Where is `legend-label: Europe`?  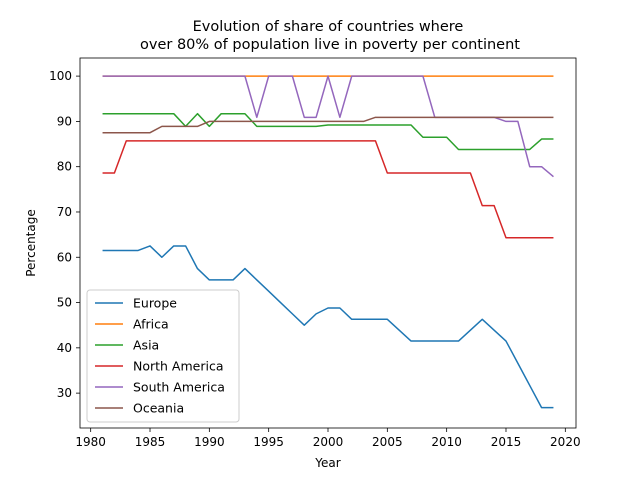 legend-label: Europe is located at coordinates (155, 303).